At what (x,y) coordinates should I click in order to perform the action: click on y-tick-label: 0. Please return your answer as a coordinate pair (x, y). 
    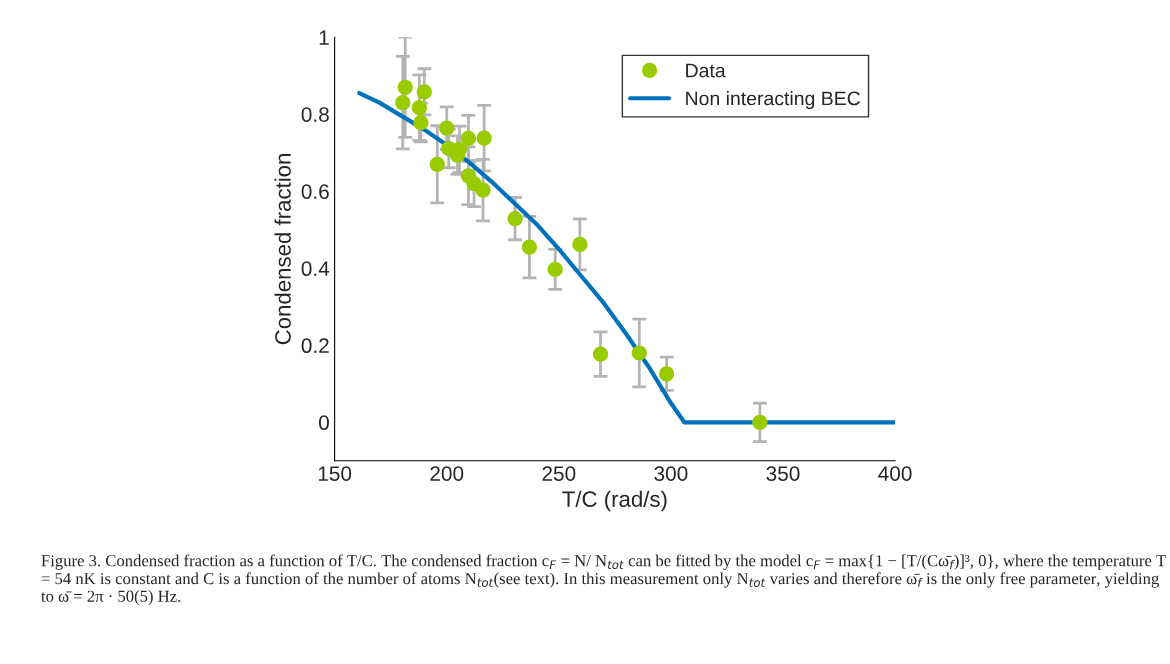
    Looking at the image, I should click on (323, 423).